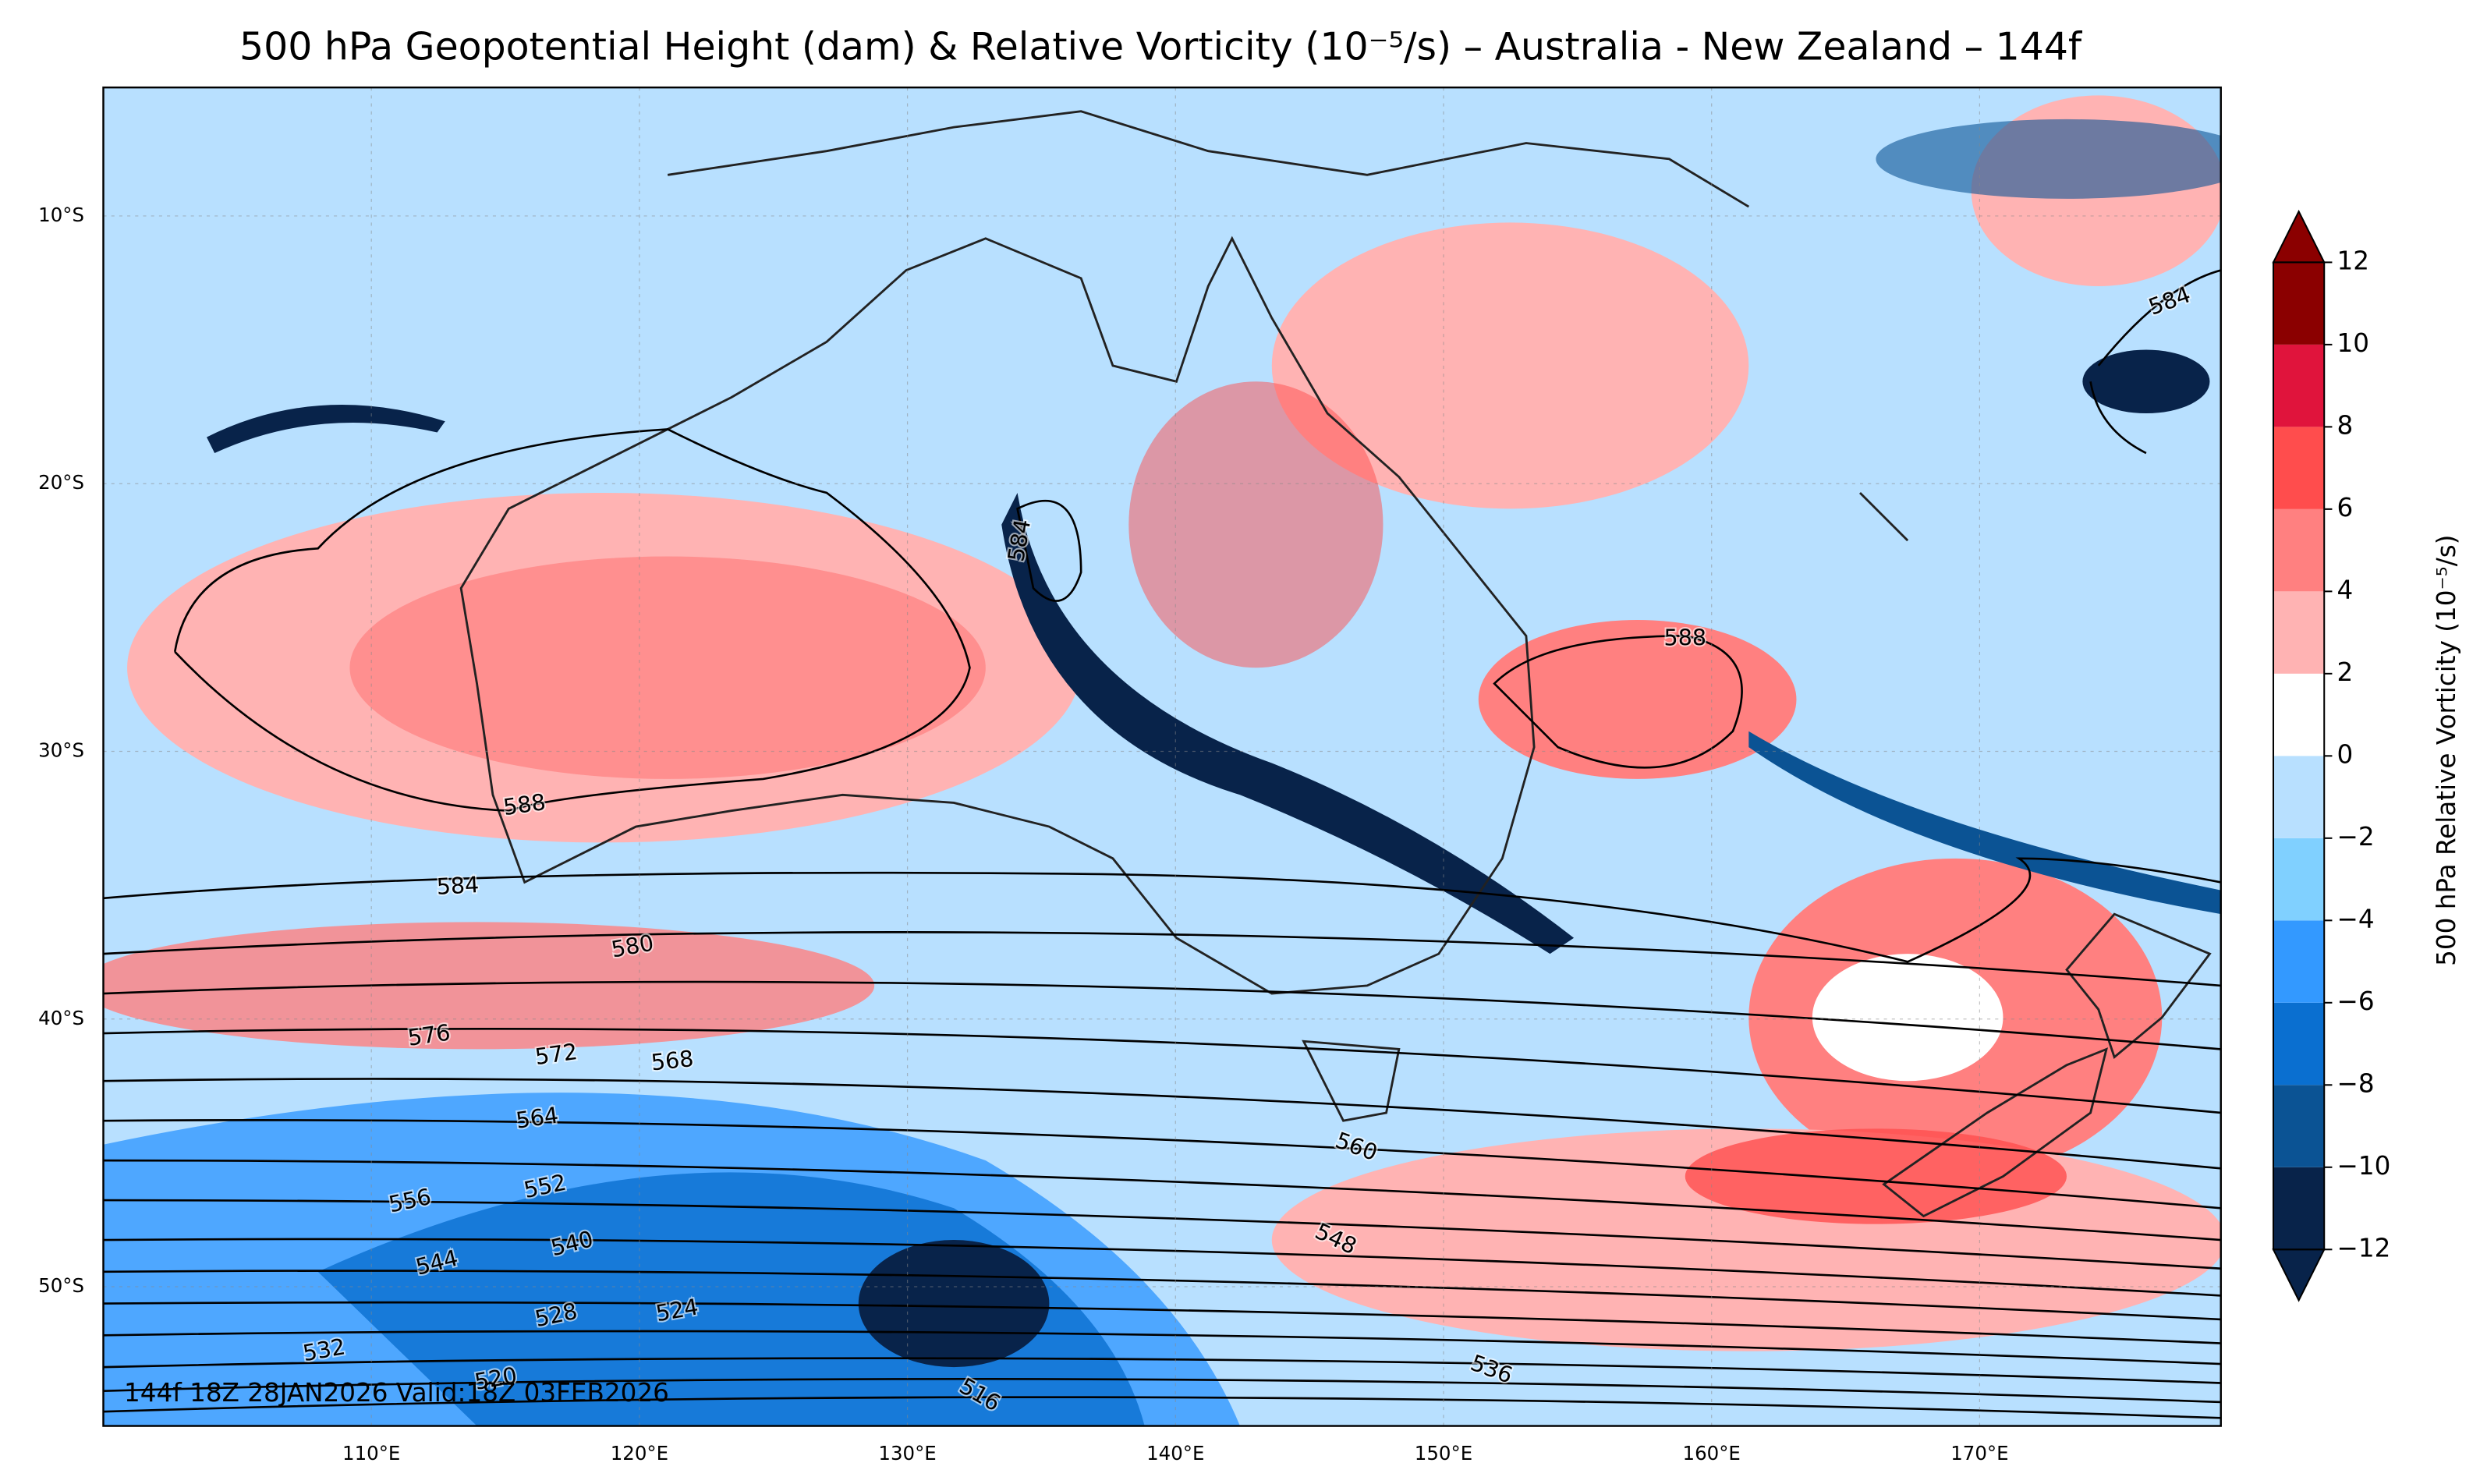 The width and height of the screenshot is (2480, 1484). I want to click on colorbar-tick-label: −4, so click(2356, 918).